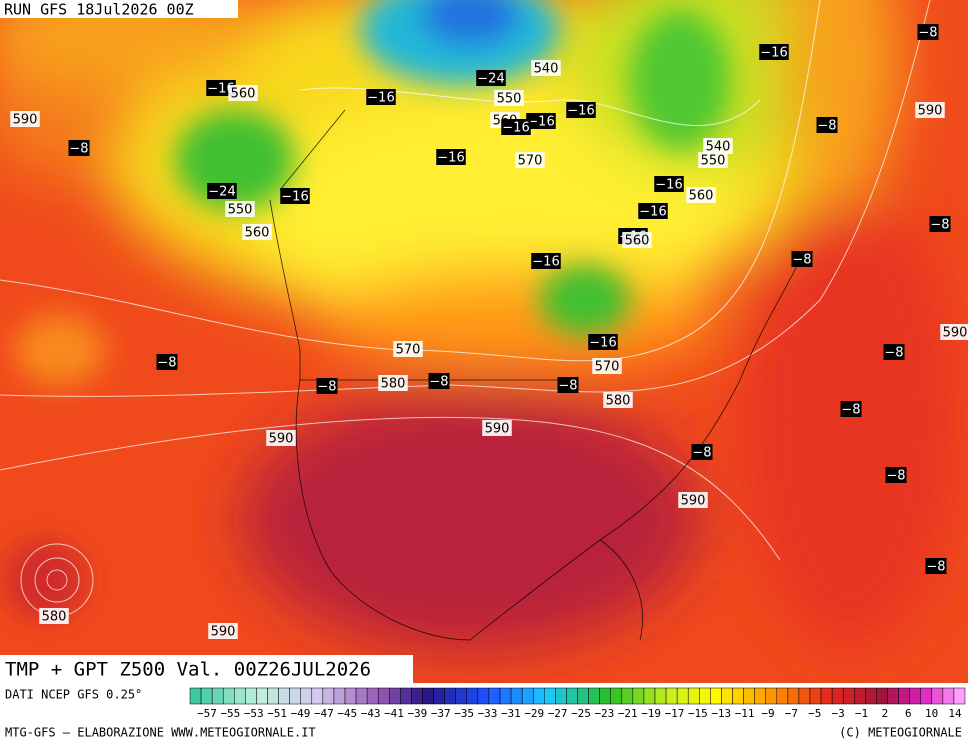 This screenshot has height=745, width=968. What do you see at coordinates (618, 401) in the screenshot?
I see `height-label: 580` at bounding box center [618, 401].